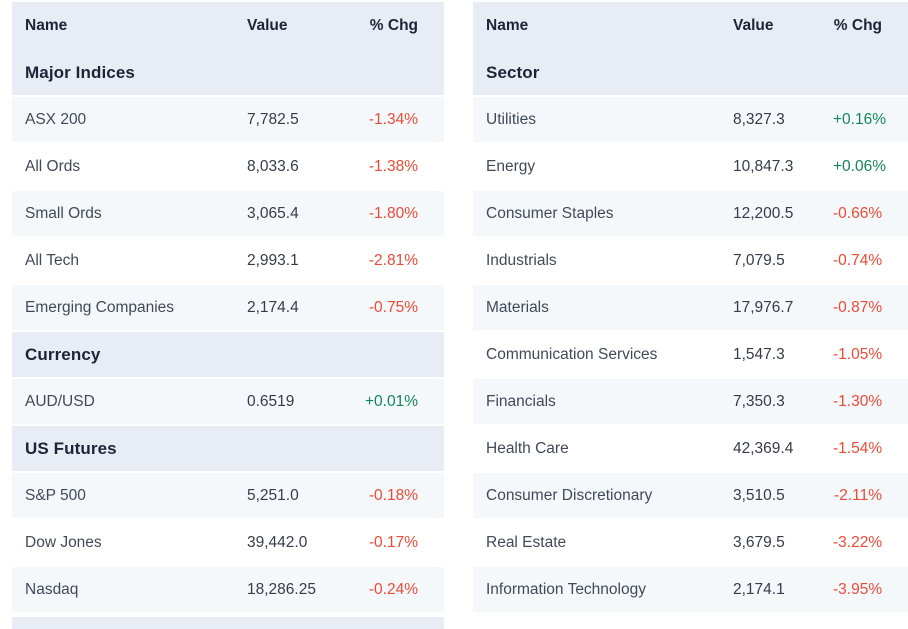  I want to click on indices-table-header: Name Value % Chg Major Indices, so click(228, 48).